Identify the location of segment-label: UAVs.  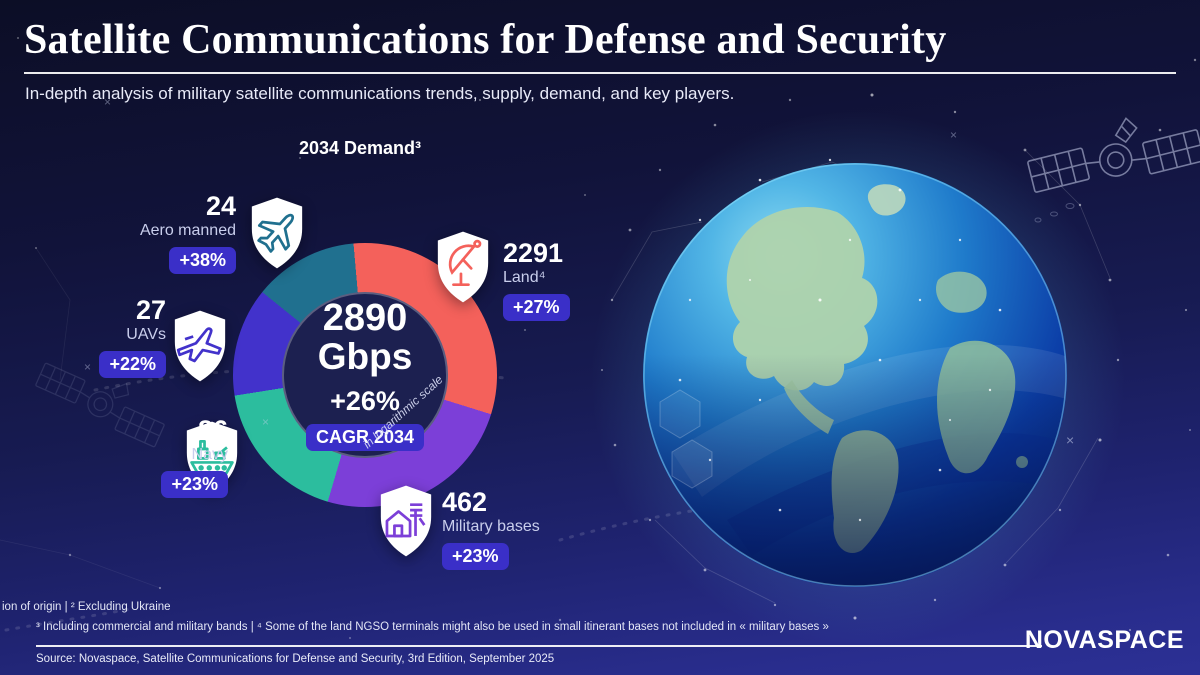
(146, 335).